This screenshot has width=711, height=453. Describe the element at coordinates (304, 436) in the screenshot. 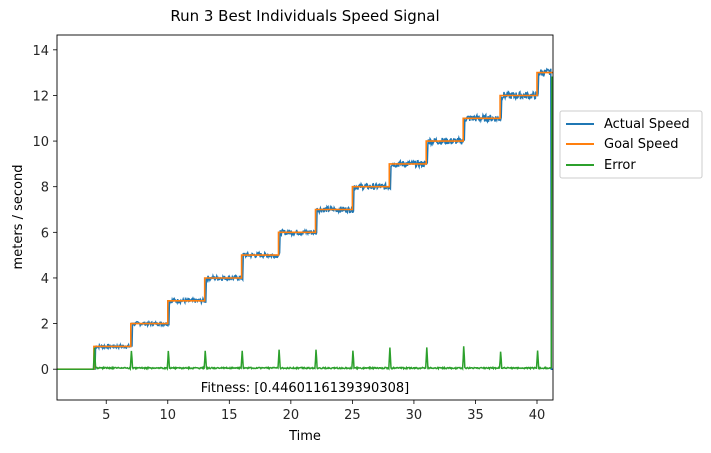

I see `x-axis-title: Time` at that location.